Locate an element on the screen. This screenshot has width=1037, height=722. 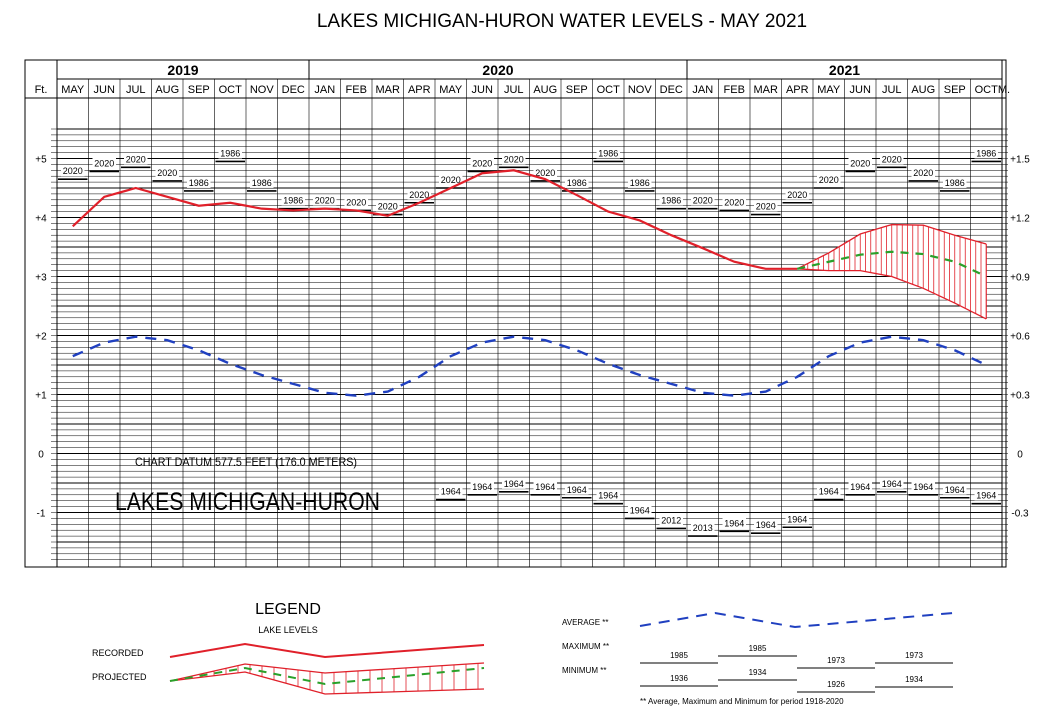
legend-average-label: AVERAGE ** is located at coordinates (585, 622).